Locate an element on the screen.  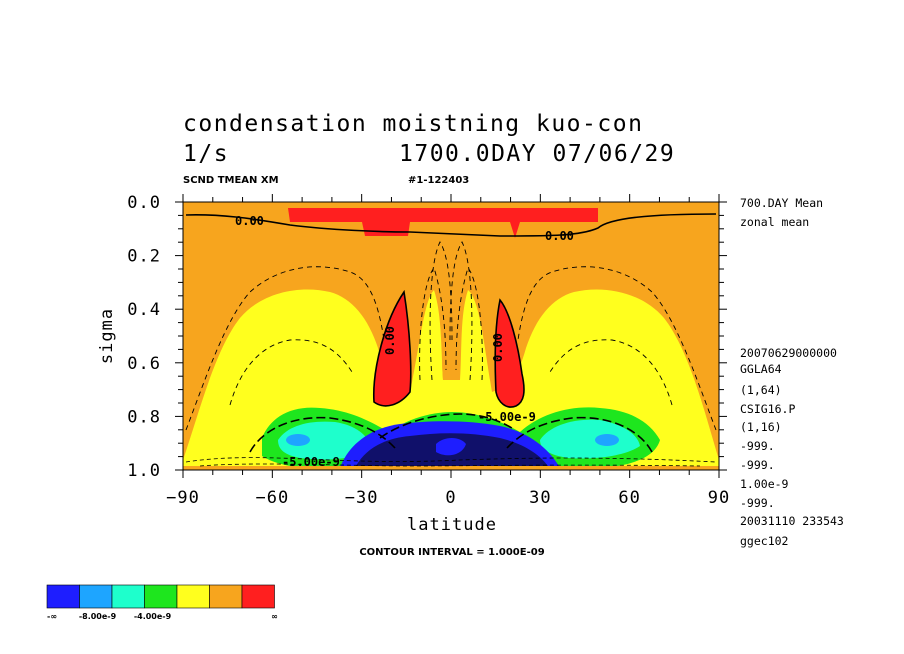
units-label: 1/s is located at coordinates (206, 154).